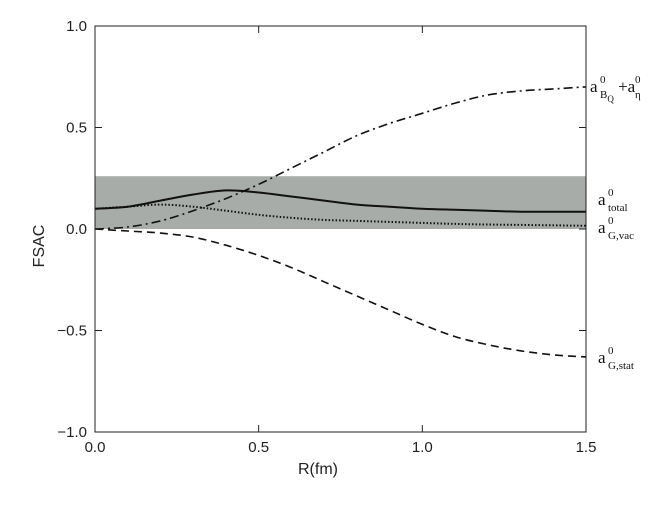  What do you see at coordinates (340, 201) in the screenshot?
I see `series-line-solid` at bounding box center [340, 201].